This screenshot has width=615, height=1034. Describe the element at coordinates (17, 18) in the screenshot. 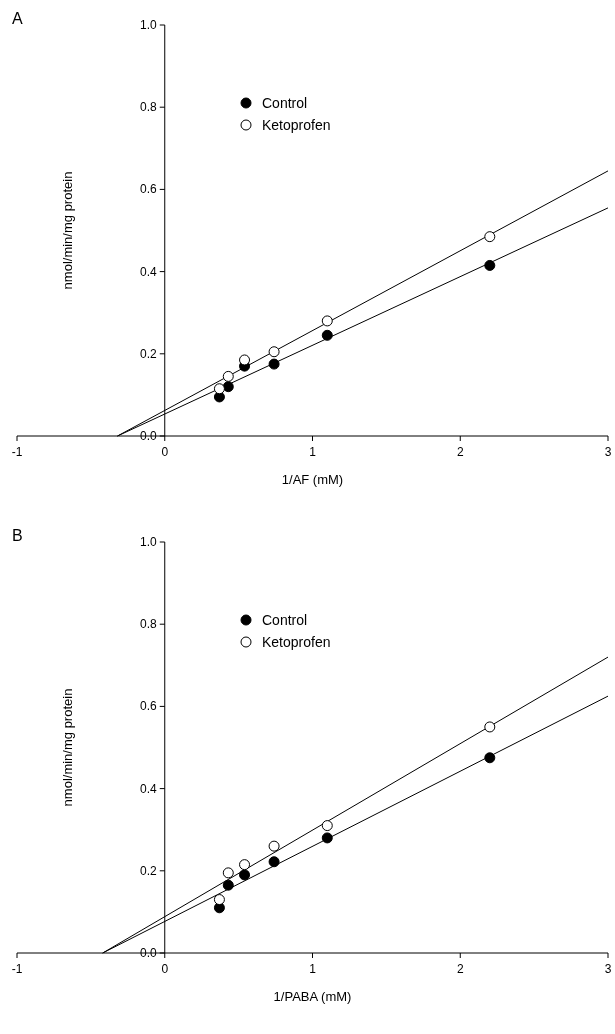

I see `chart-title: A` at that location.